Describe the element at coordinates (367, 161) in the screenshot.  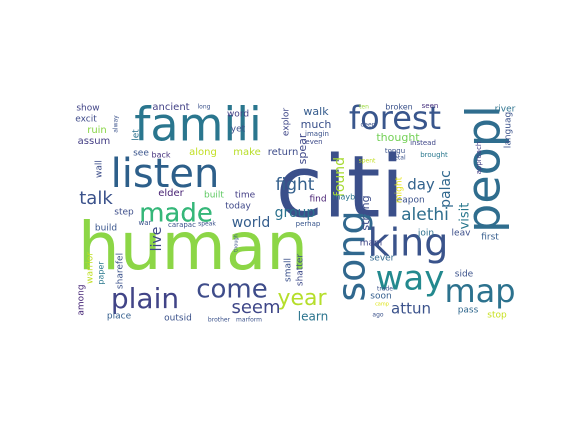
I see `word-spent: spent` at that location.